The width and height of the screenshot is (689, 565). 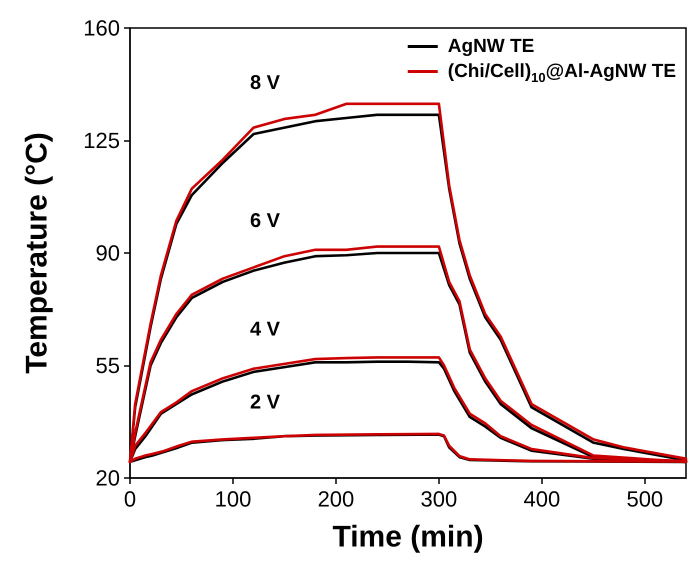 What do you see at coordinates (233, 499) in the screenshot?
I see `x-tick-label: 100` at bounding box center [233, 499].